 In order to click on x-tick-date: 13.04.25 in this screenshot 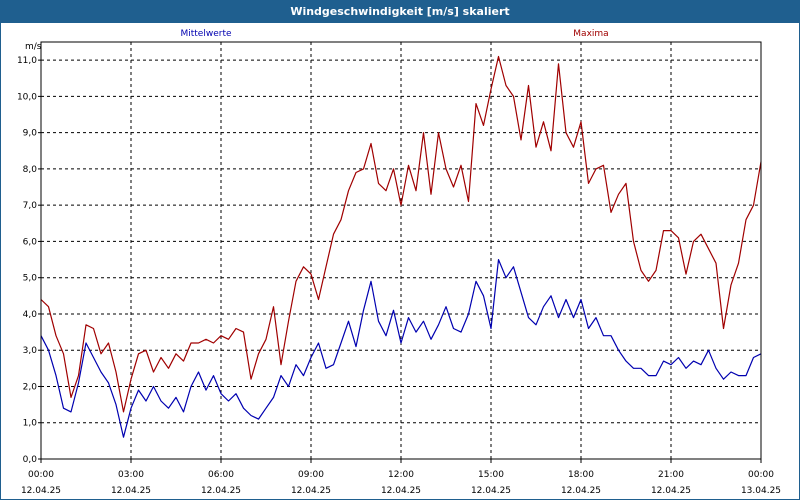, I will do `click(761, 491)`.